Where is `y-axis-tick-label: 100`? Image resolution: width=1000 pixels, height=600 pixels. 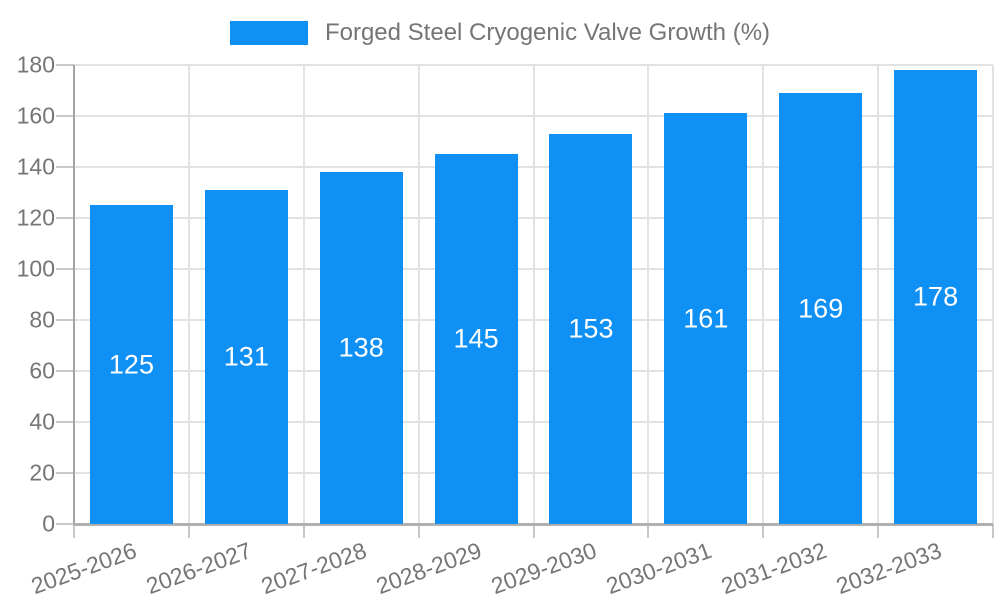 y-axis-tick-label: 100 is located at coordinates (35, 268).